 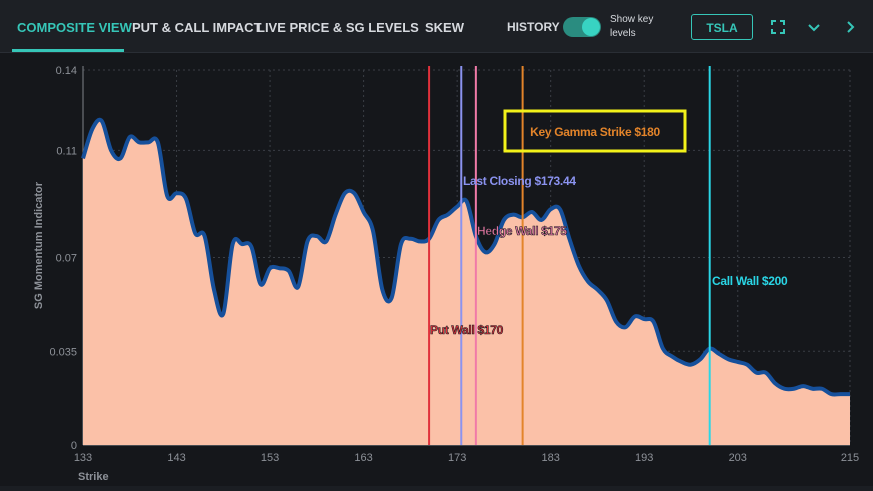 What do you see at coordinates (66, 71) in the screenshot?
I see `y-tick-label: 0.14` at bounding box center [66, 71].